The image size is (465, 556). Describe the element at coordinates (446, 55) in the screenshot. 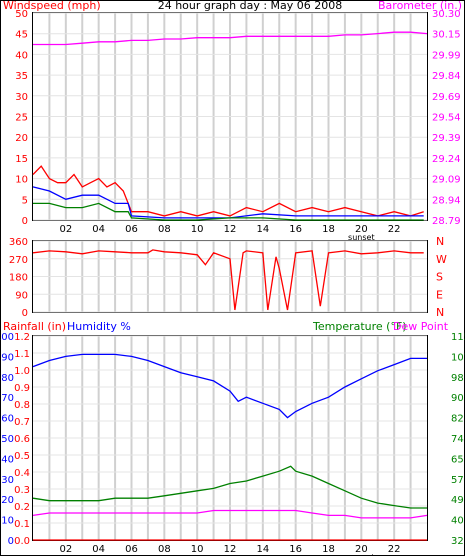

I see `barometer-tick-label: 29.99` at that location.